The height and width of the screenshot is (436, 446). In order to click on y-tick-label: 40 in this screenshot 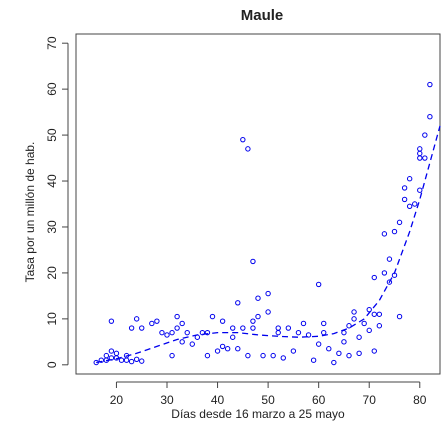, I will do `click(52, 181)`.